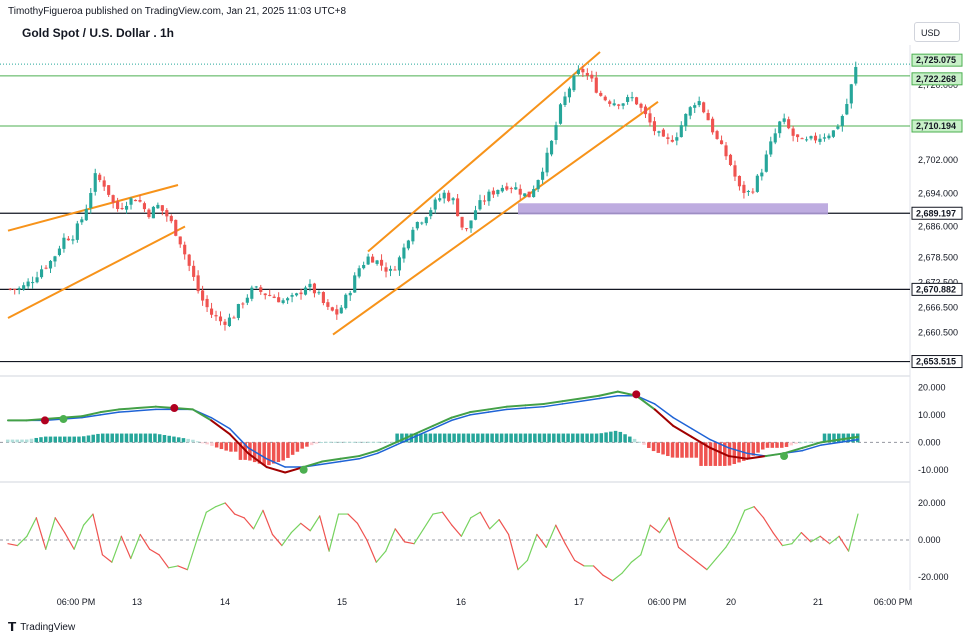 The image size is (975, 640). Describe the element at coordinates (936, 289) in the screenshot. I see `price-label: 2,670.882` at that location.